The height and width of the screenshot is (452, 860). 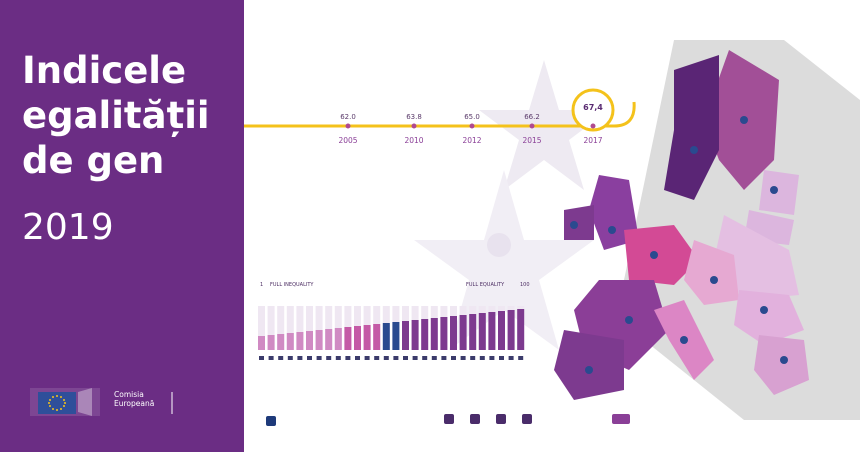 I want to click on timeline-value-2005: 62.0, so click(x=348, y=117).